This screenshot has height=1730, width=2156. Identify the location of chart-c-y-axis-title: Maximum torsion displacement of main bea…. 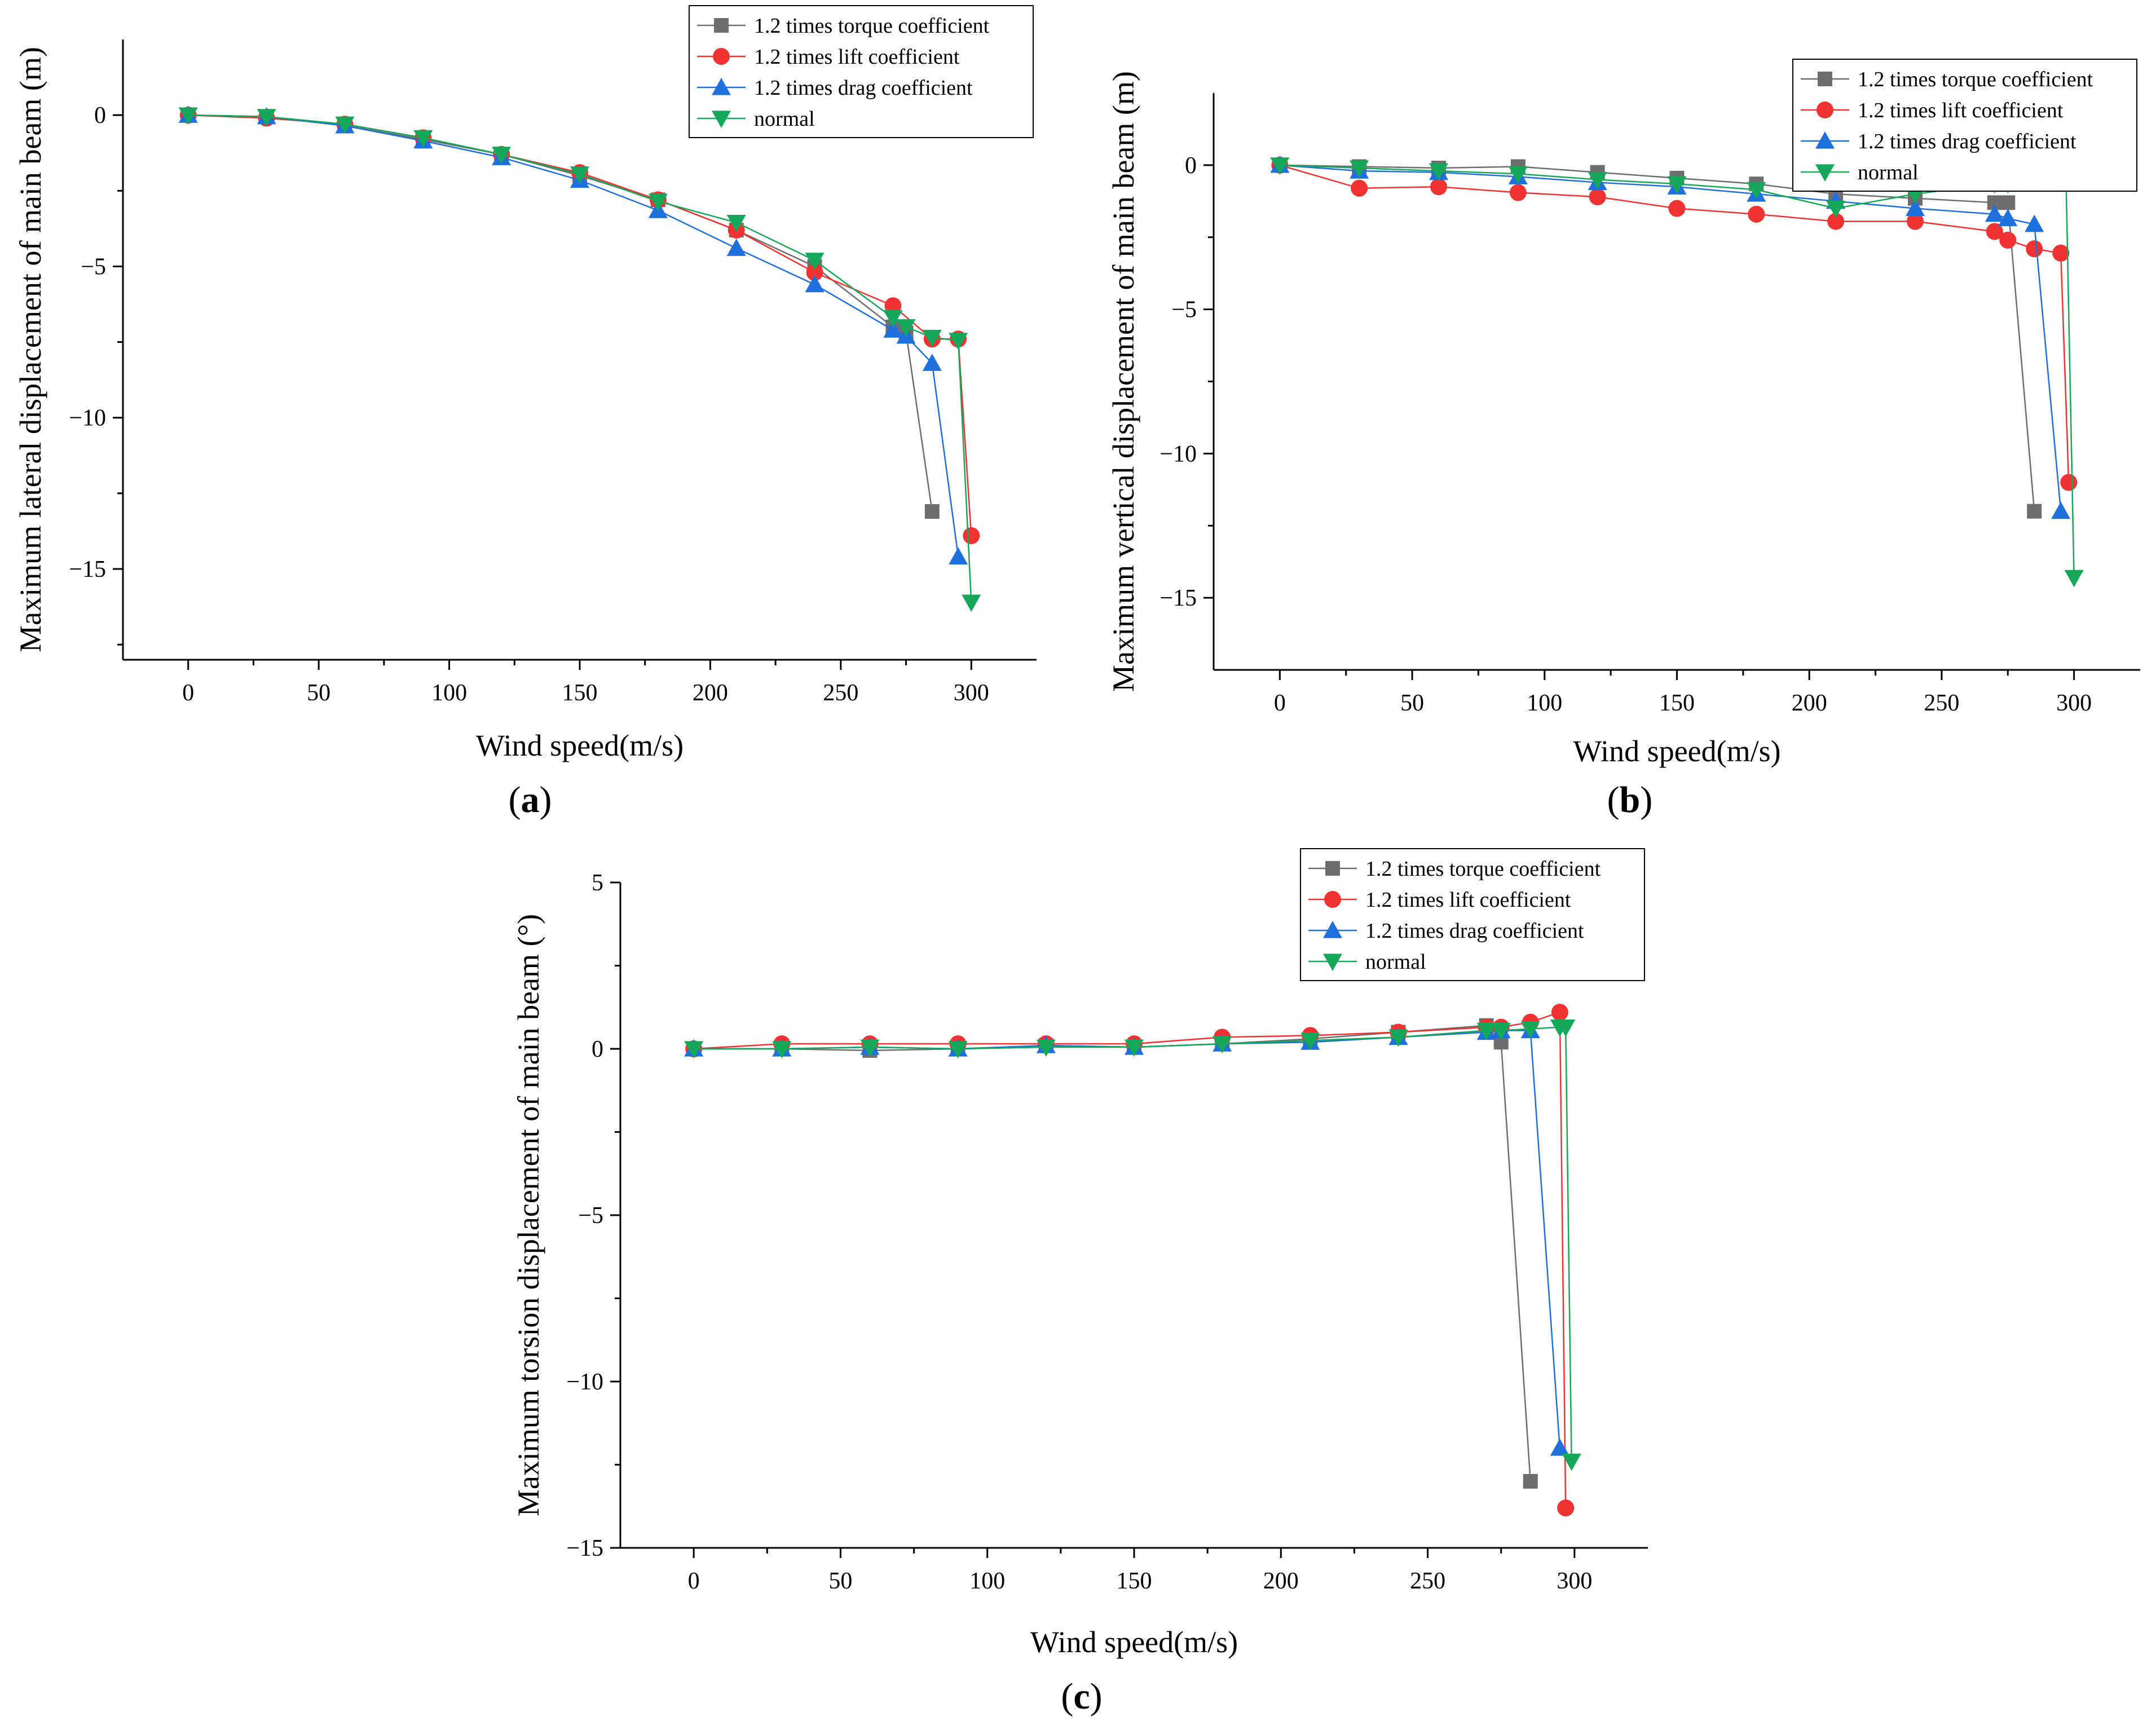
(528, 1215).